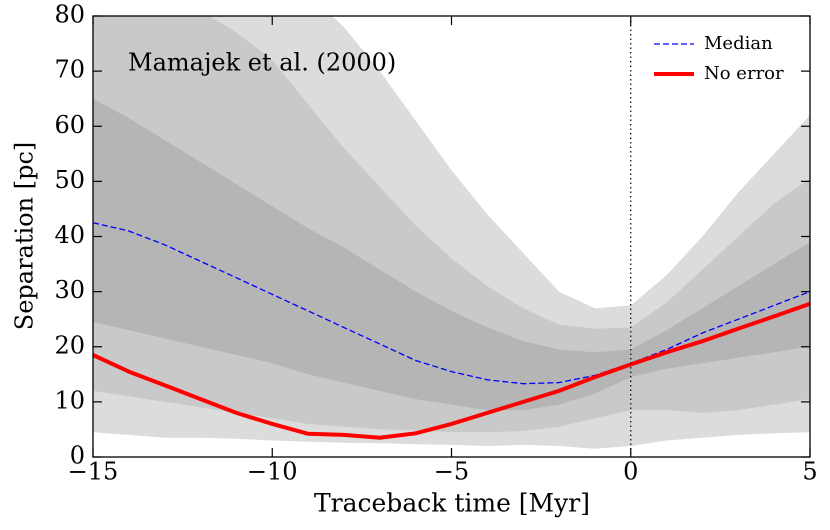  Describe the element at coordinates (69, 345) in the screenshot. I see `y-tick-label: 20` at that location.